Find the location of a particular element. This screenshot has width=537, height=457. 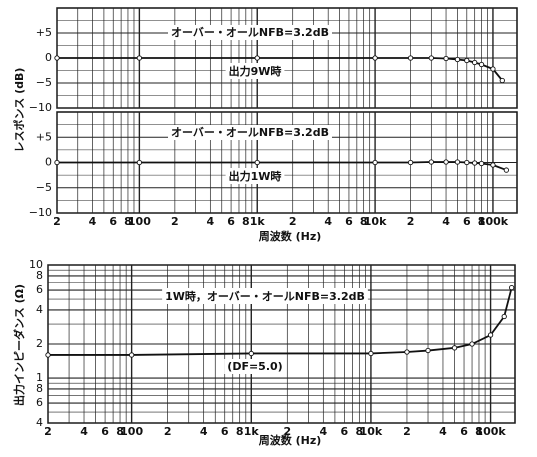

annotation: 出力9W時 is located at coordinates (255, 71).